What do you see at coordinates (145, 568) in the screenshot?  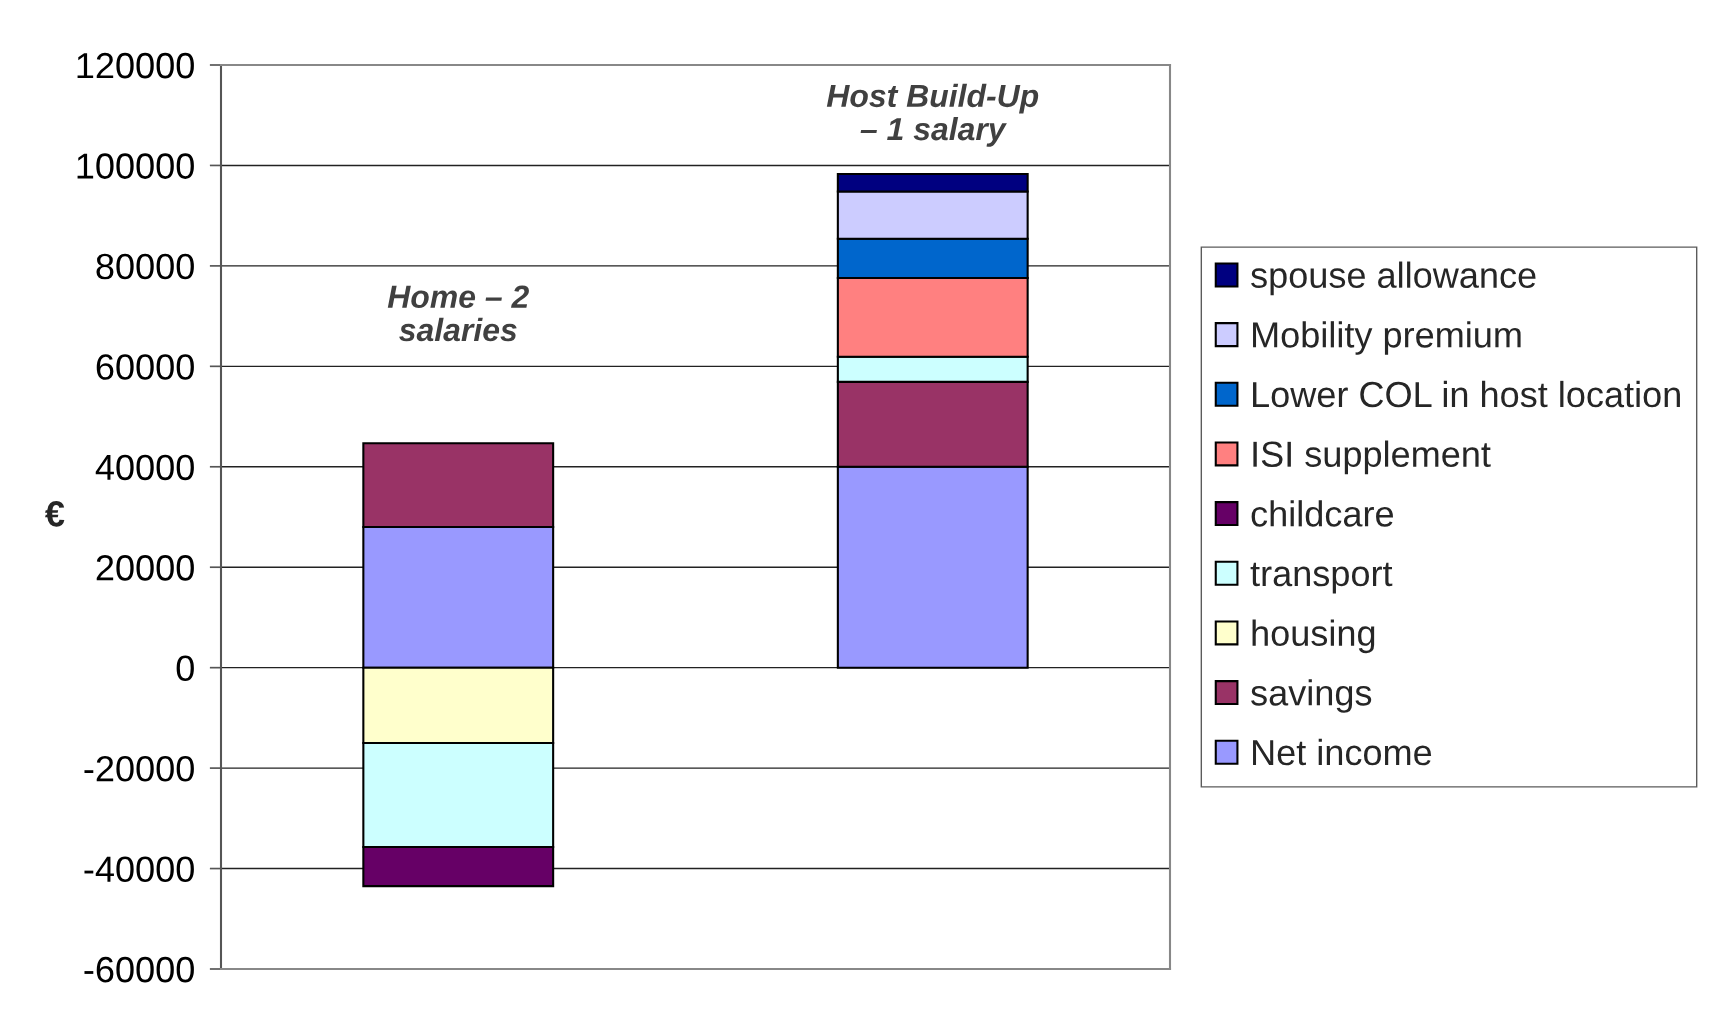 I see `y-tick-label: 20000` at bounding box center [145, 568].